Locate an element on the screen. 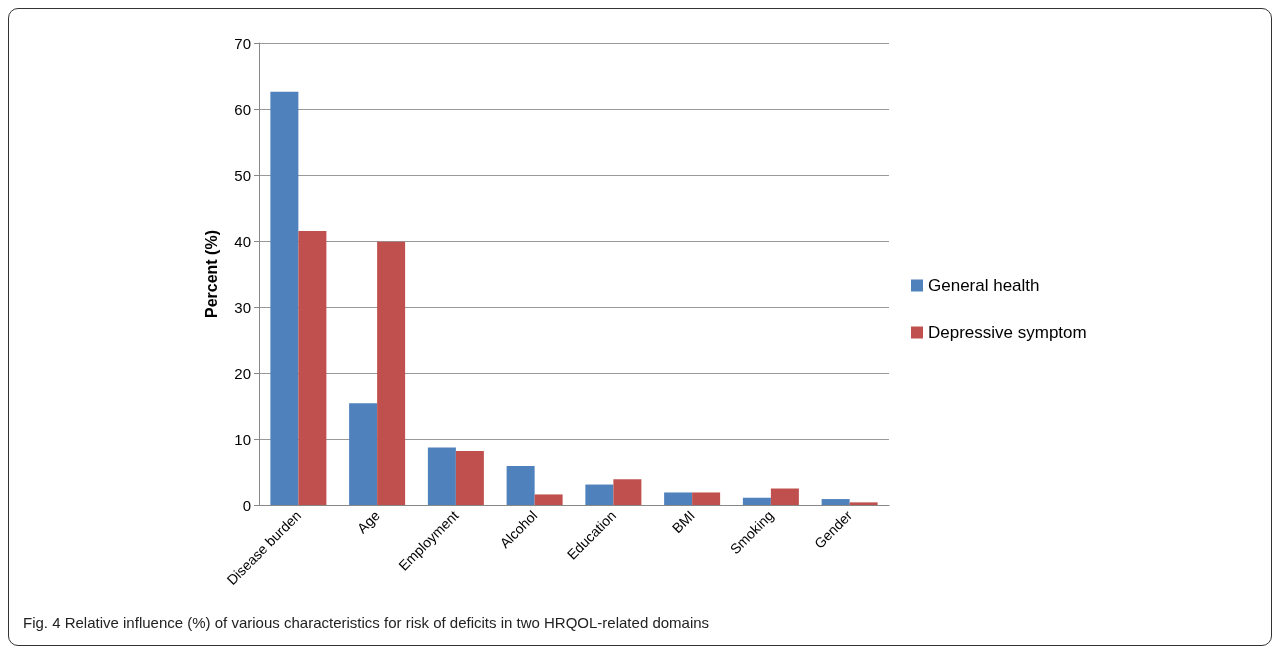 This screenshot has height=654, width=1281. y-tick-label: 40 is located at coordinates (242, 241).